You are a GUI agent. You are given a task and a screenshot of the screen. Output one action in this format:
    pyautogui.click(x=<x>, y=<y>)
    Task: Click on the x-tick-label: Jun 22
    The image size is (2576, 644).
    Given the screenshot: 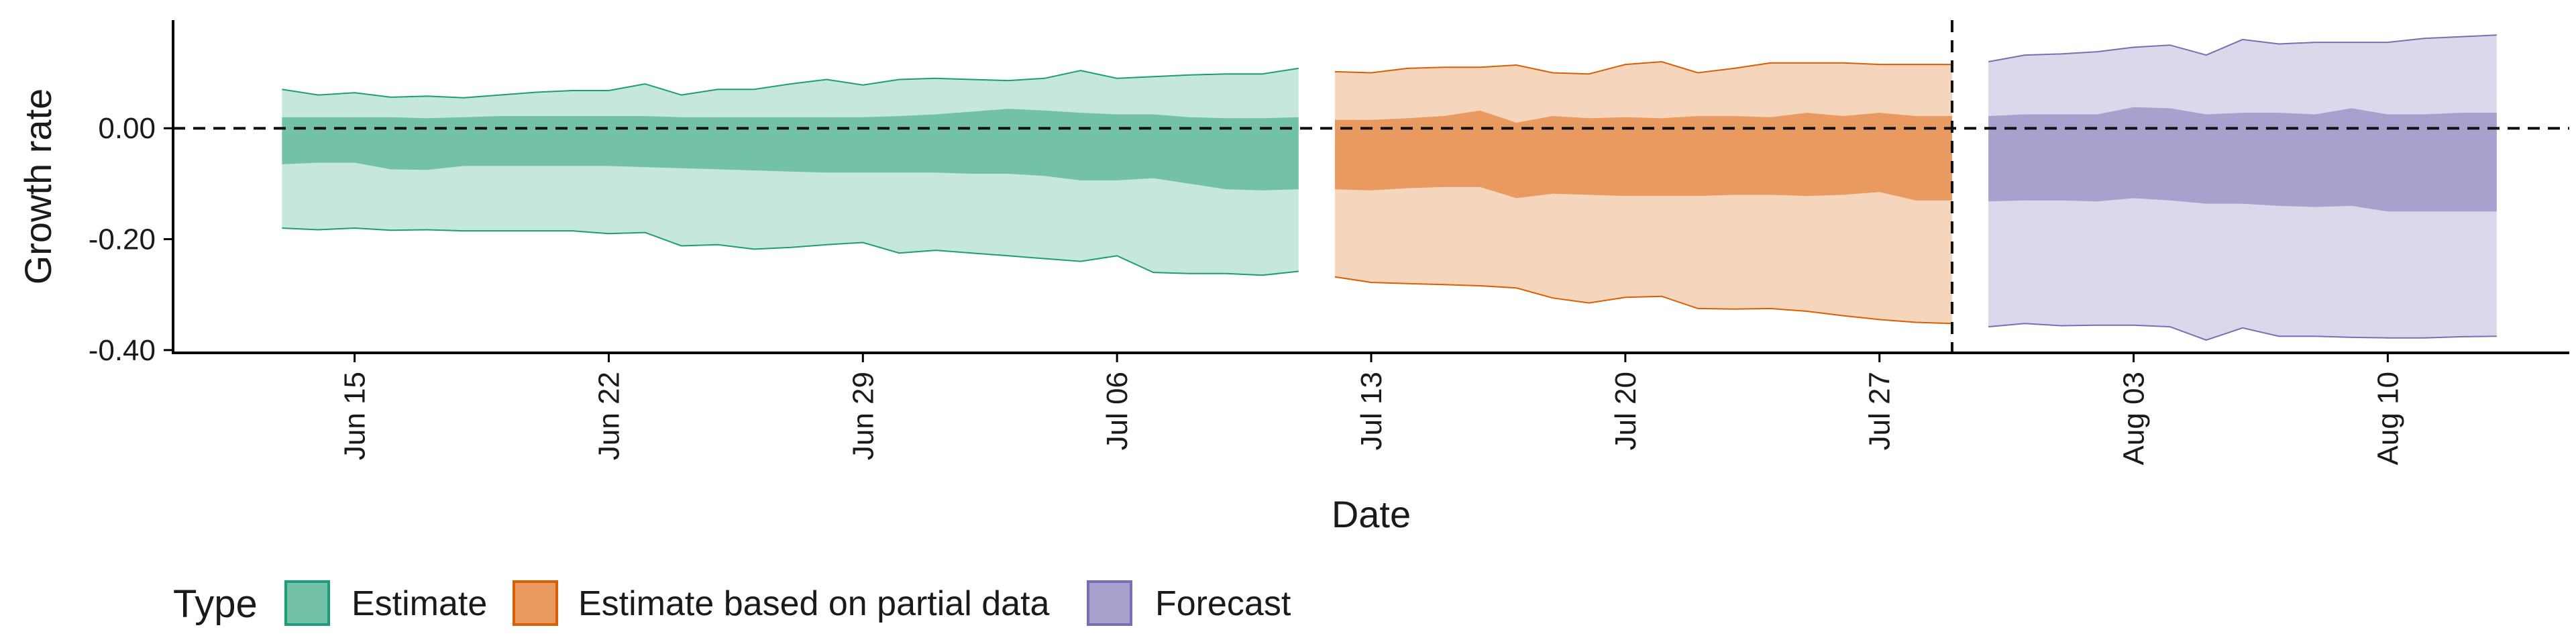 What is the action you would take?
    pyautogui.click(x=609, y=416)
    